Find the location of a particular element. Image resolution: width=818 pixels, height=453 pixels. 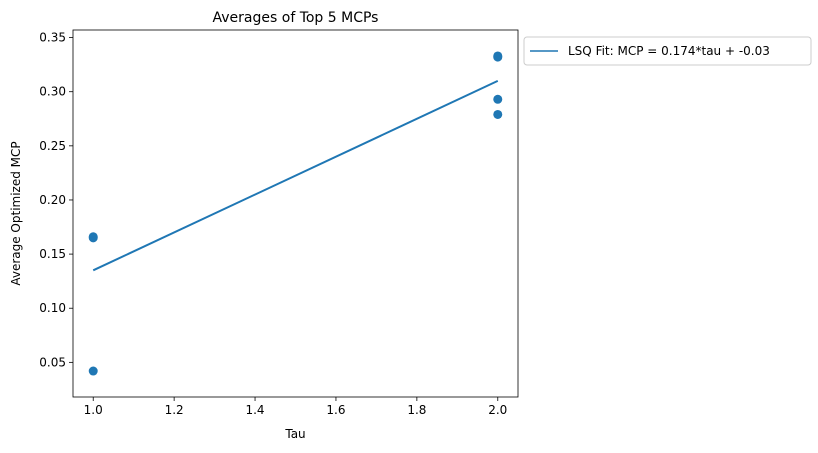

y-tick-label: 0.30 is located at coordinates (52, 92).